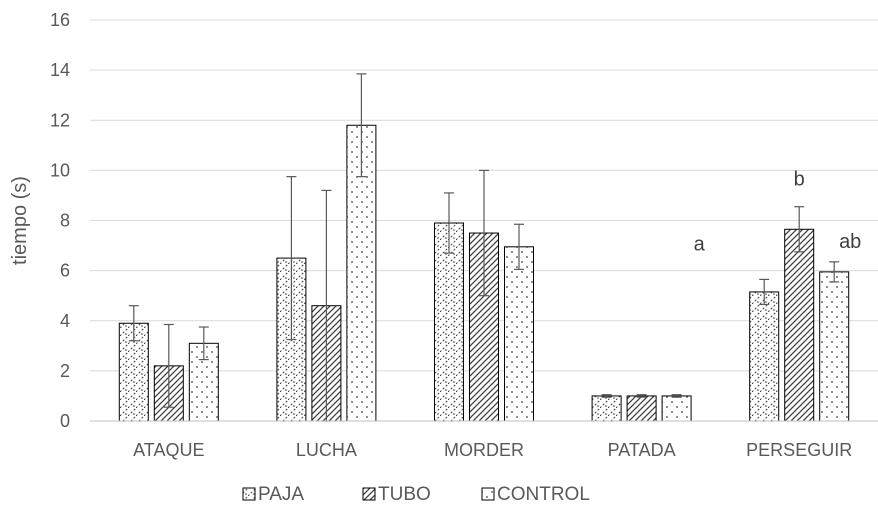 The width and height of the screenshot is (878, 513). What do you see at coordinates (65, 371) in the screenshot?
I see `y-tick-label: 2` at bounding box center [65, 371].